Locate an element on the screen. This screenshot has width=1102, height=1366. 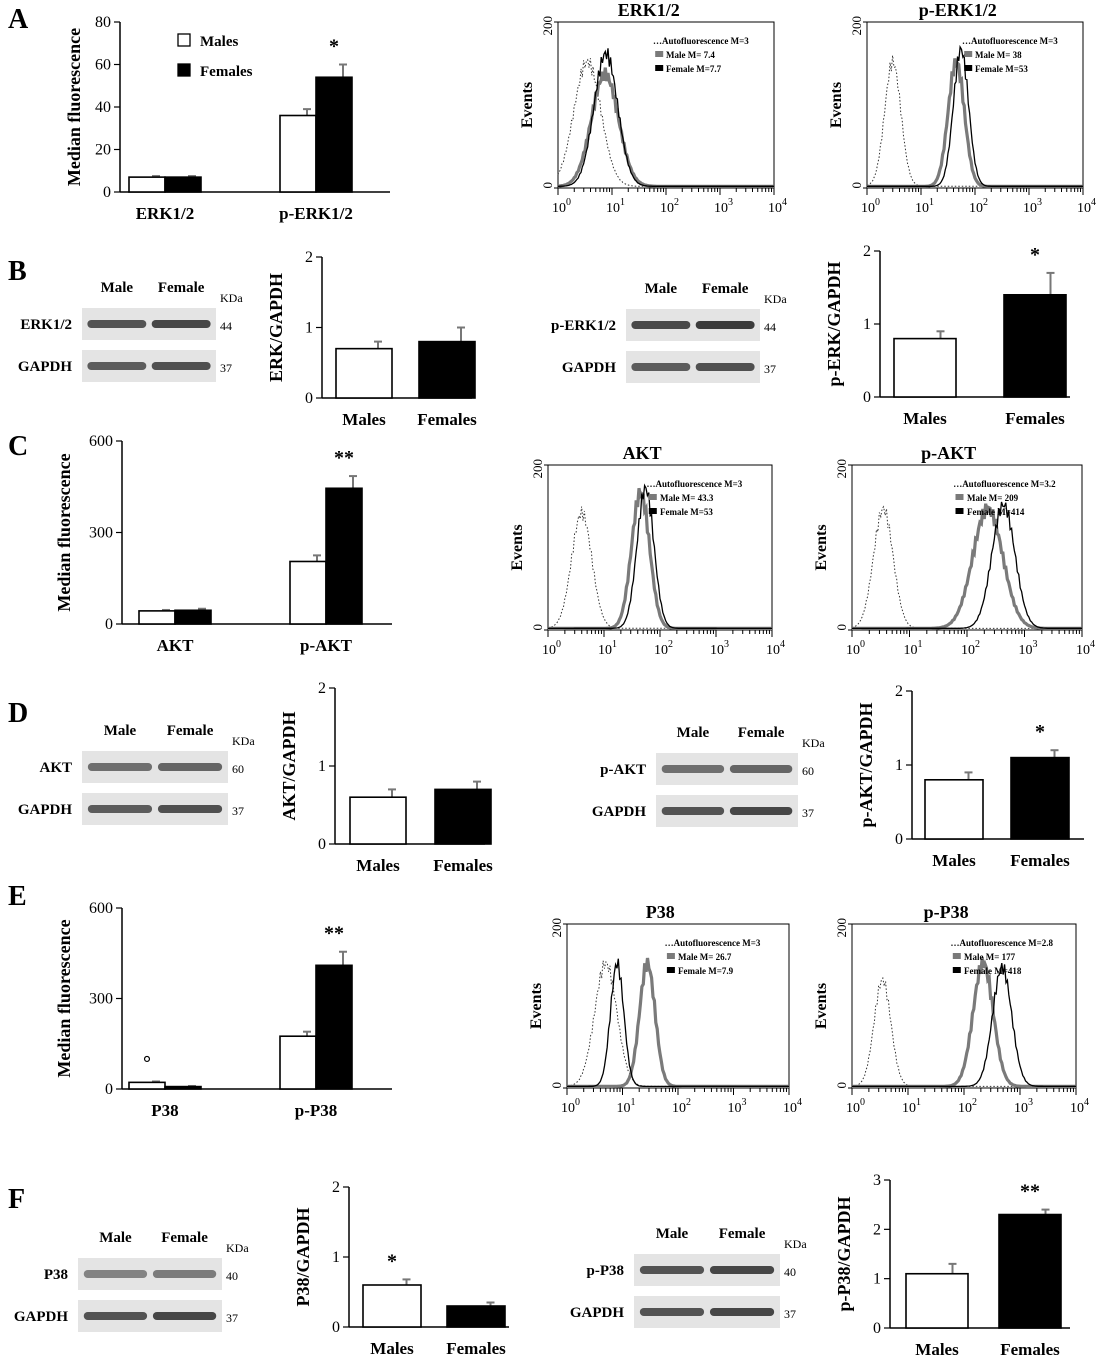
western-blot-B_perk: Male Female KDa p-ERK1/2 44 GAPDH 37 is located at coordinates (669, 332).